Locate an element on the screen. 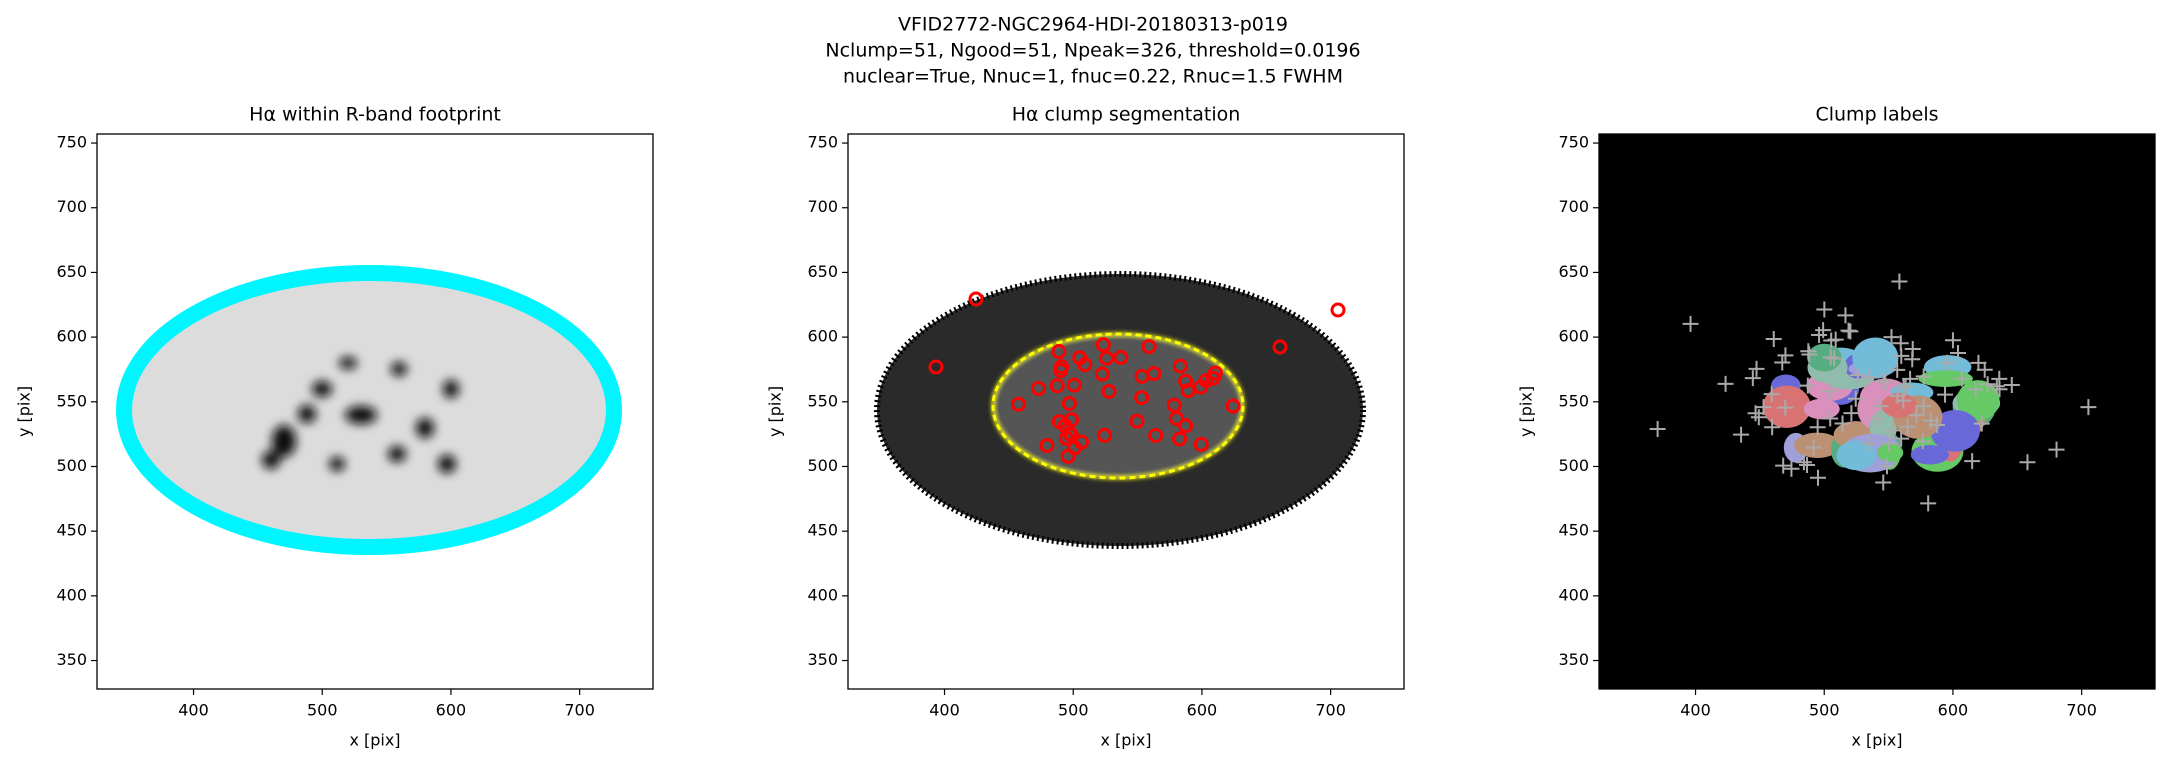 This screenshot has width=2168, height=767. y-tick-label: 600 is located at coordinates (71, 336).